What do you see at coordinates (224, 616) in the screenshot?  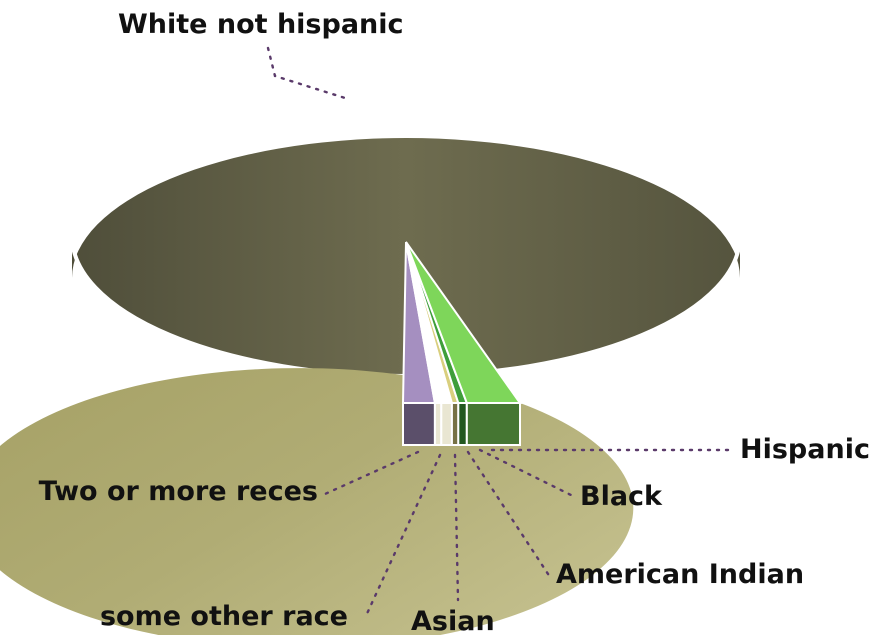 I see `label-some-other-race: some other race` at bounding box center [224, 616].